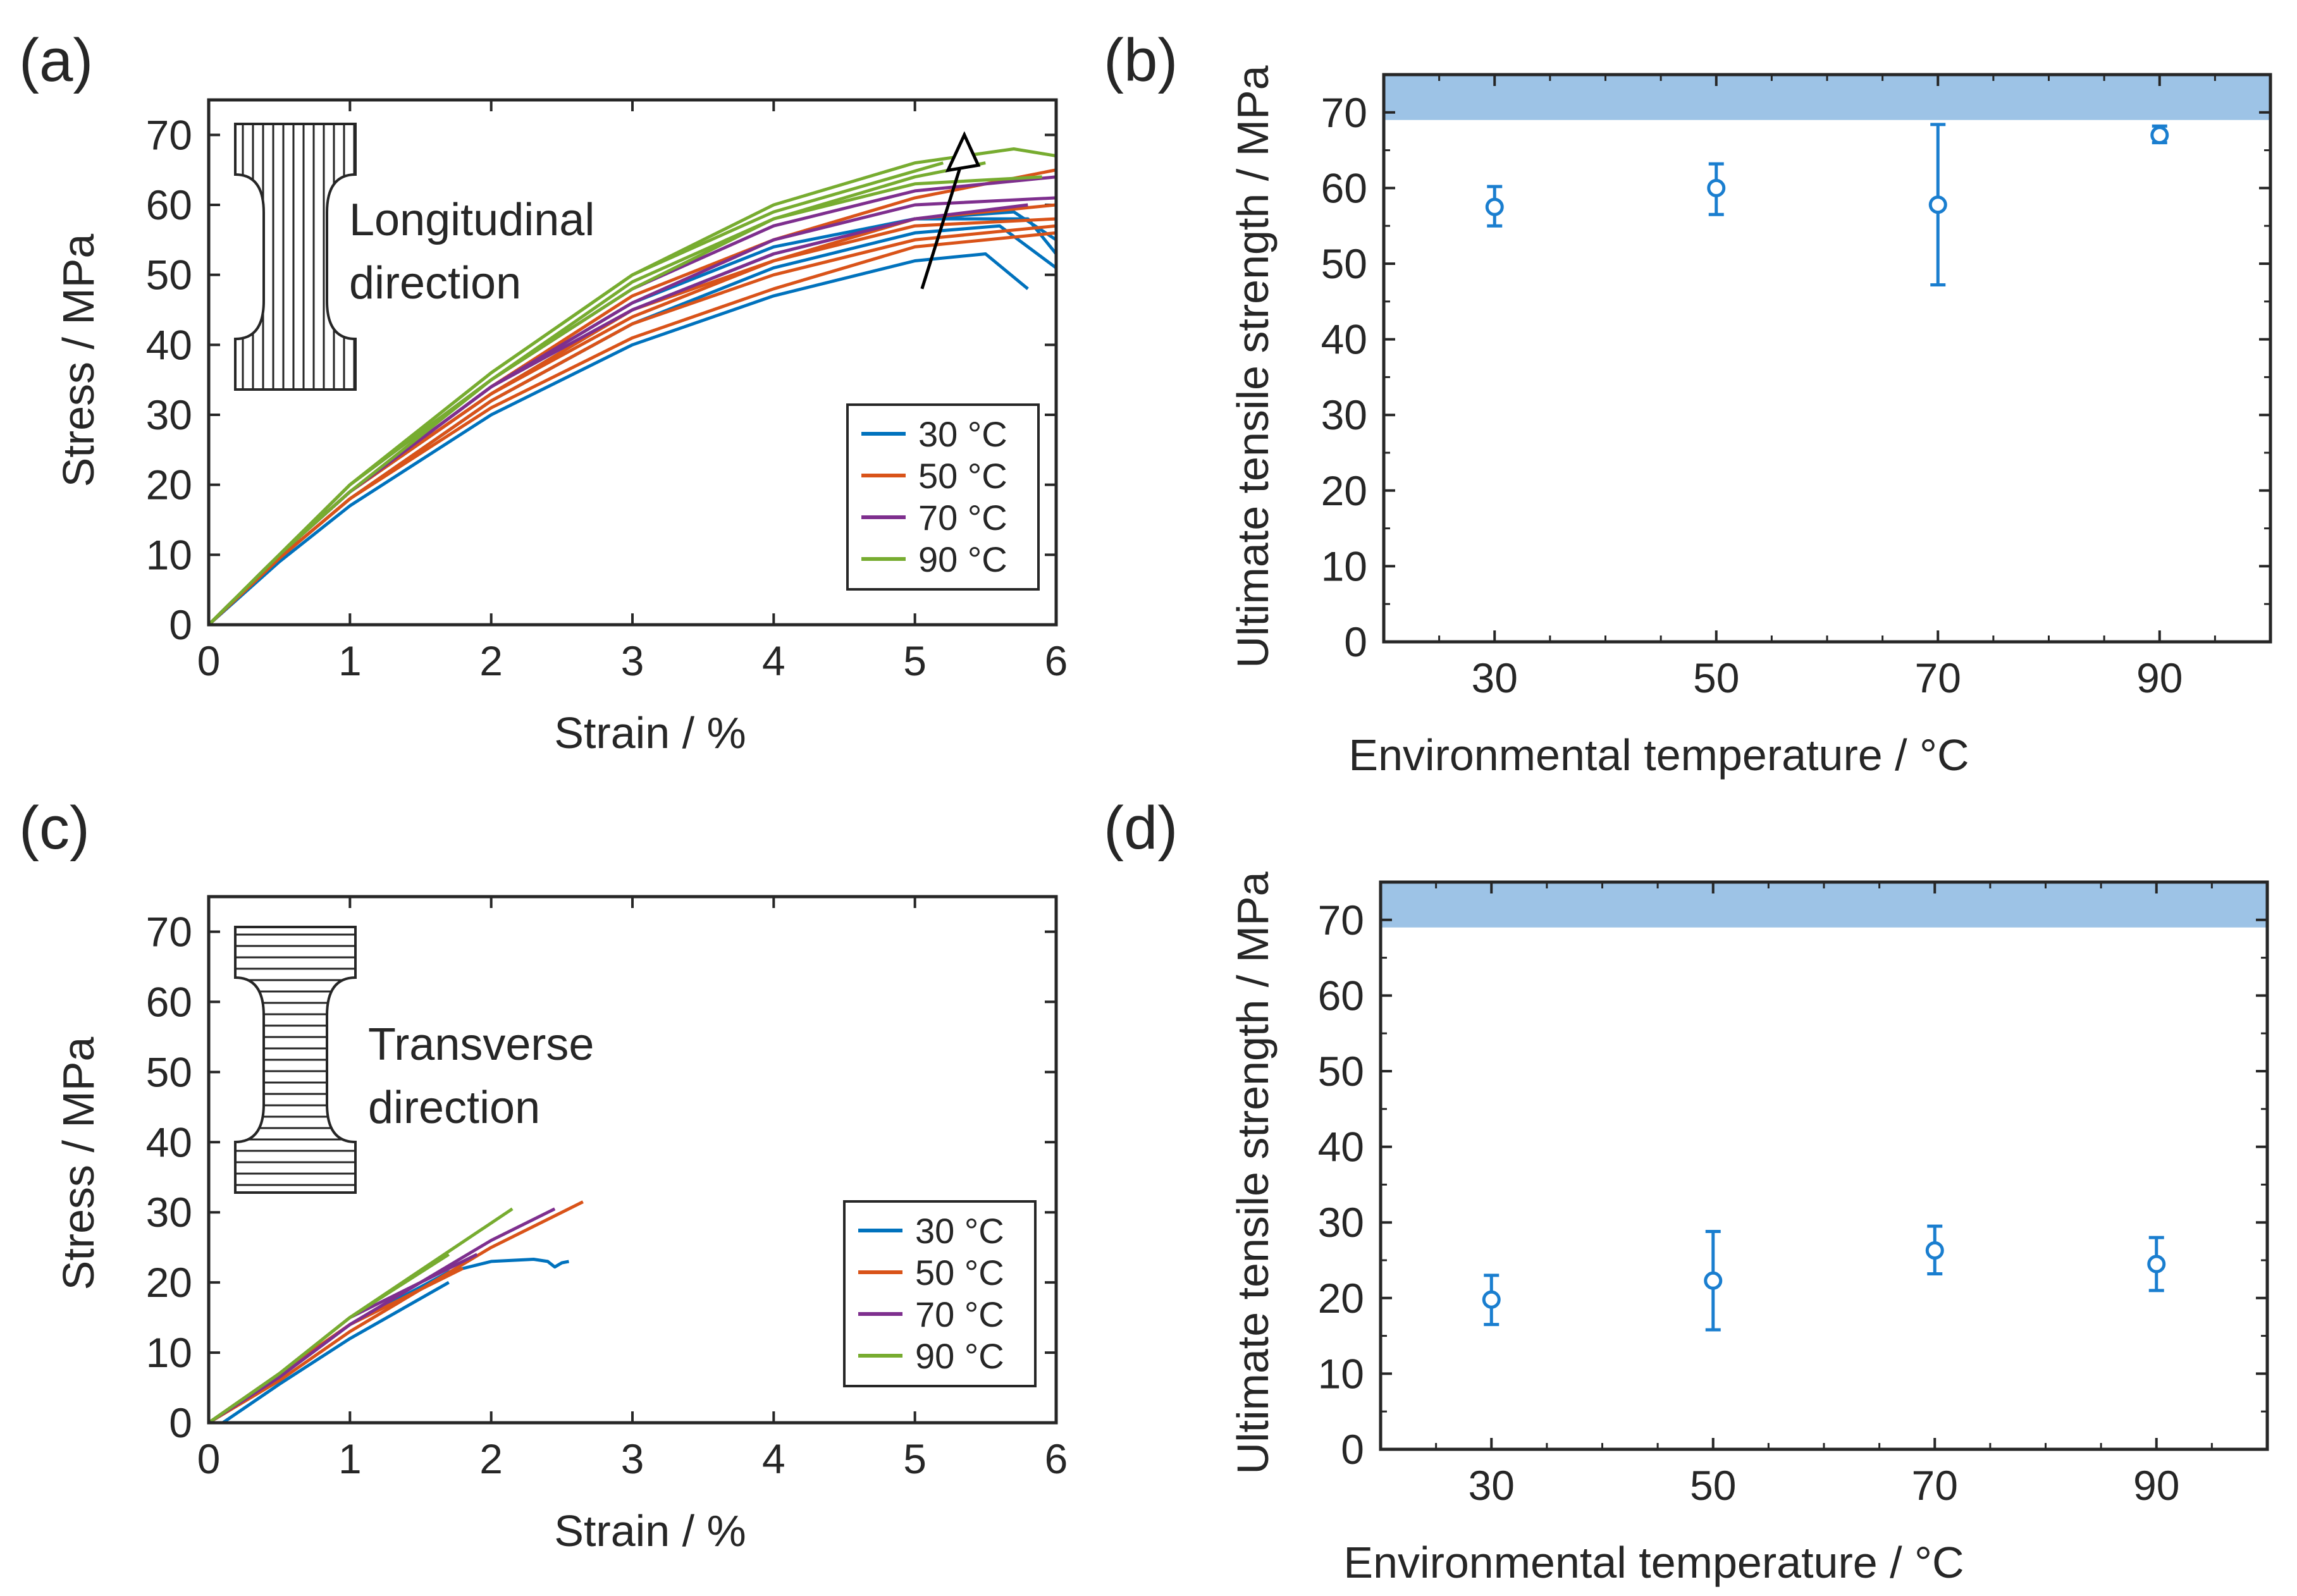  I want to click on x-tick-label: 70, so click(1938, 677).